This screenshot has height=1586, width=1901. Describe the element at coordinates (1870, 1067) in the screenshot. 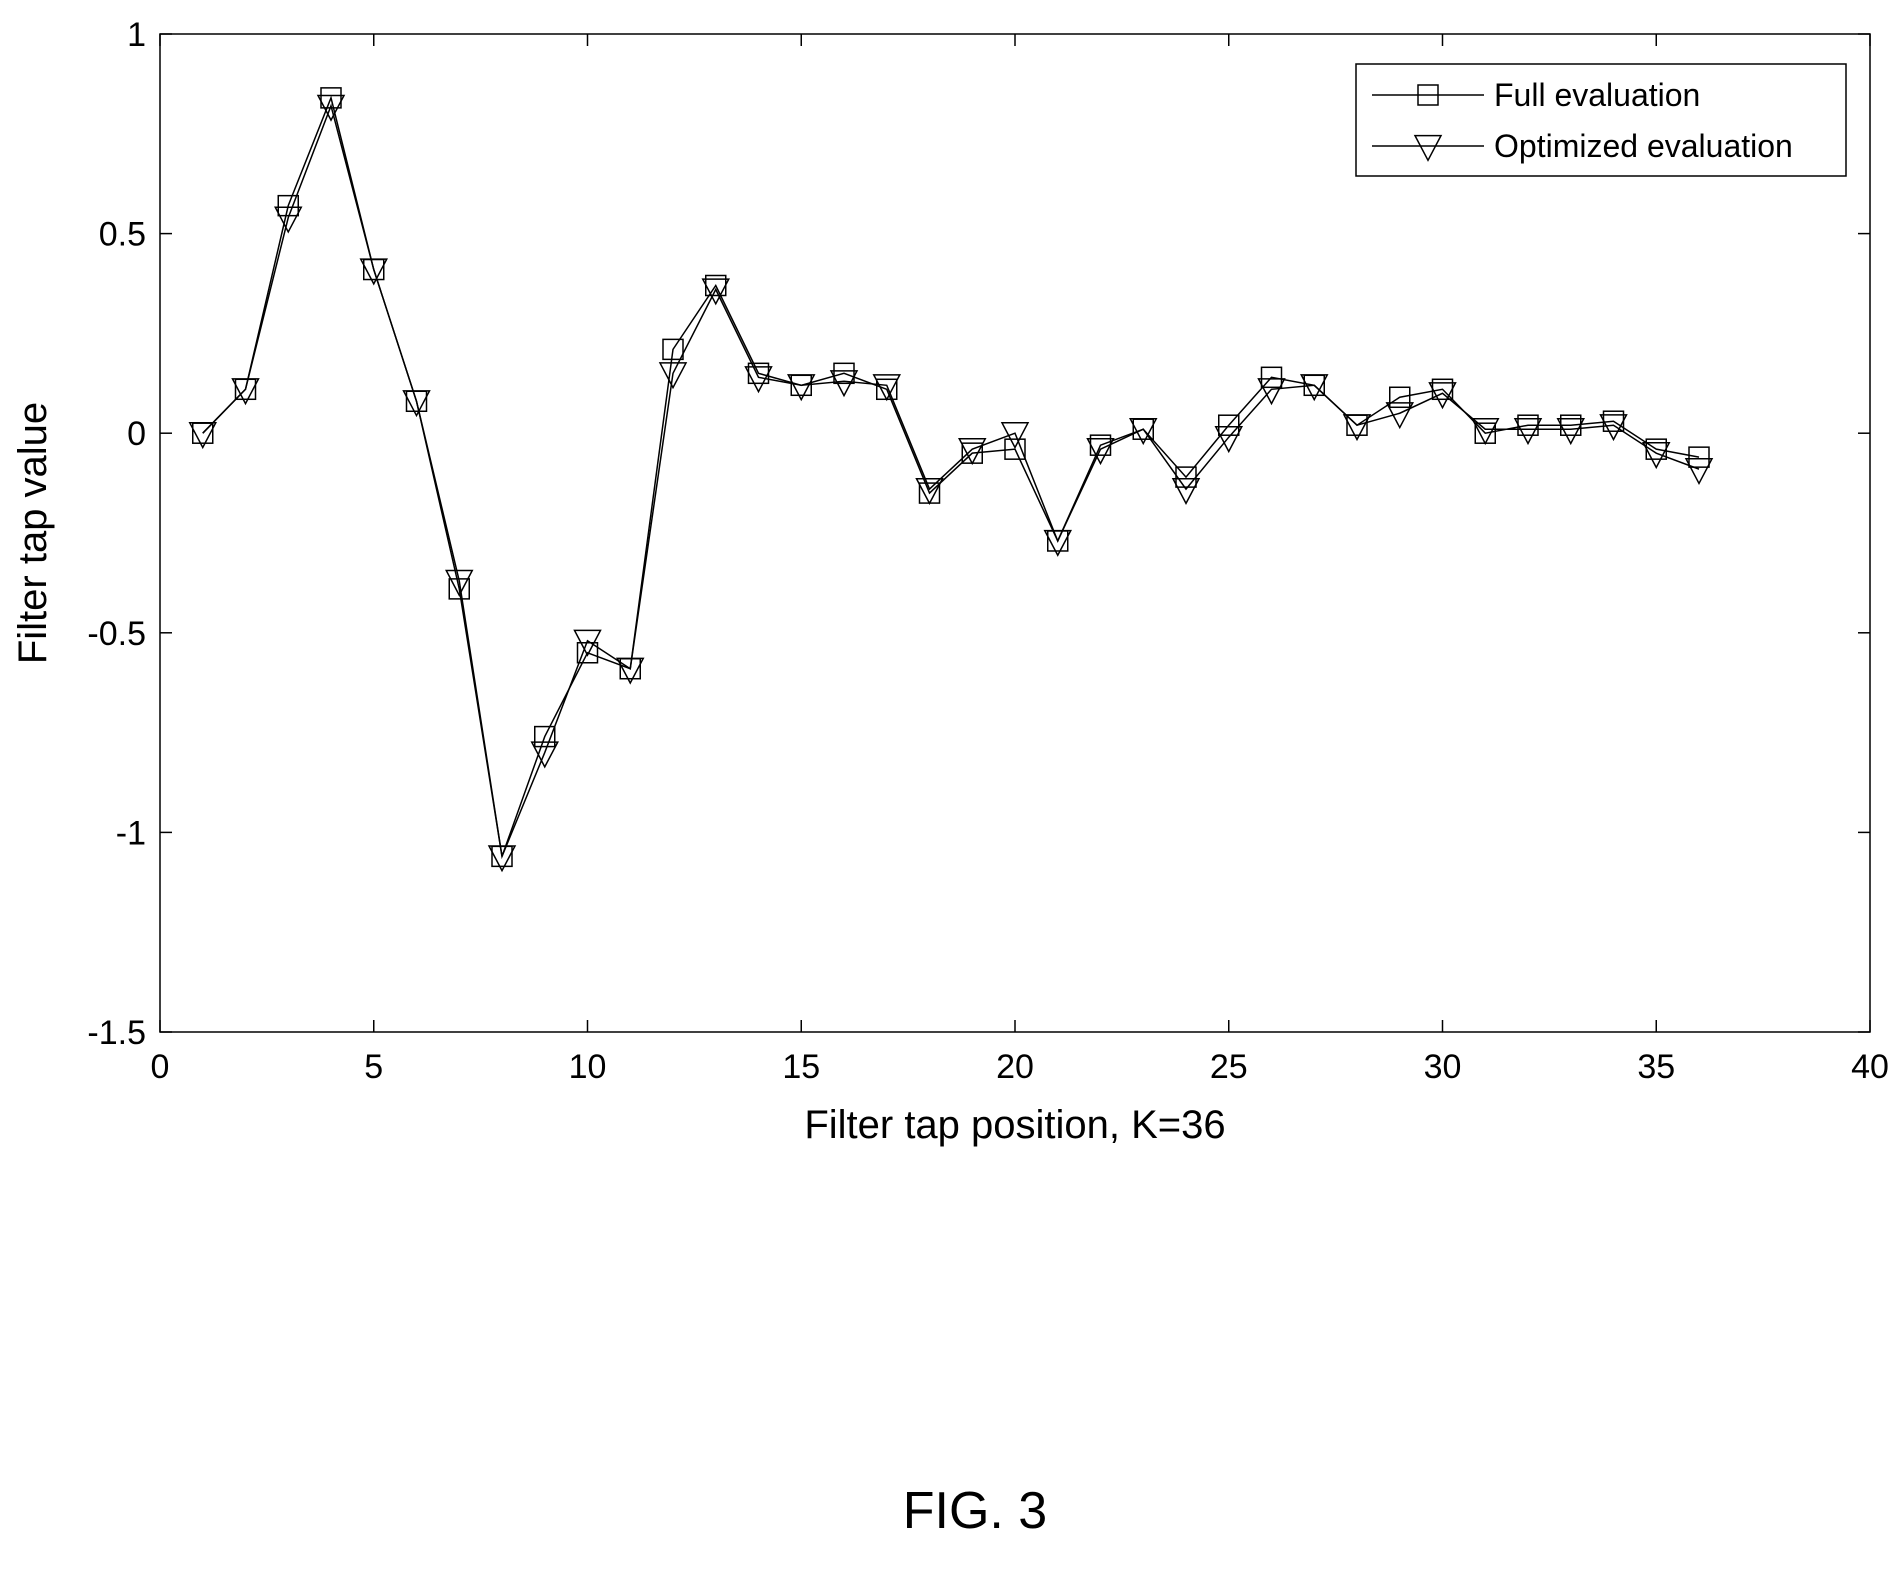

I see `x-tick-label: 40` at that location.